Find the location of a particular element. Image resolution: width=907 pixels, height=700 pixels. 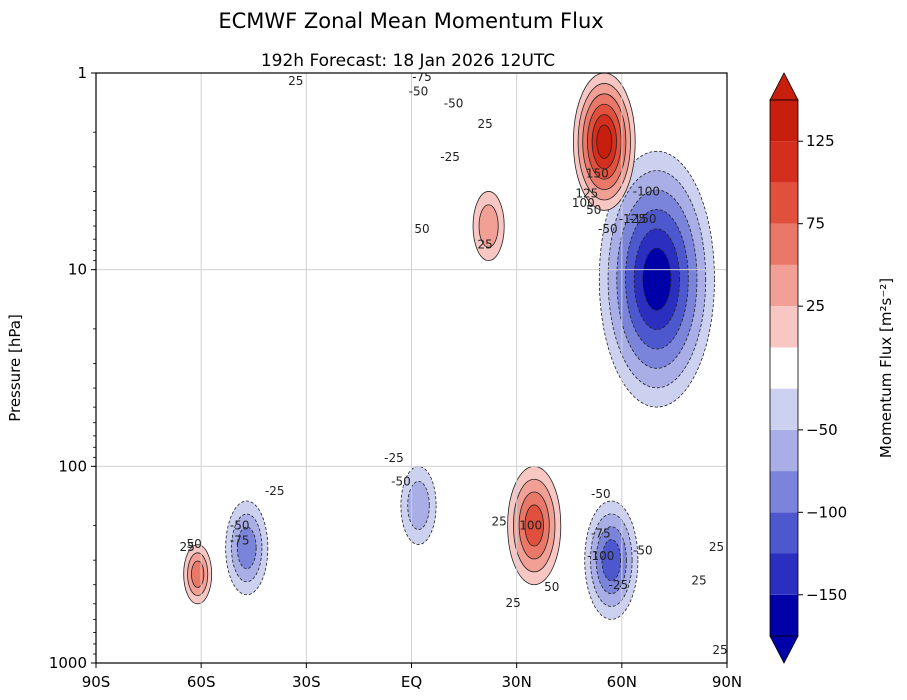

contour-label-18: -25 is located at coordinates (275, 491).